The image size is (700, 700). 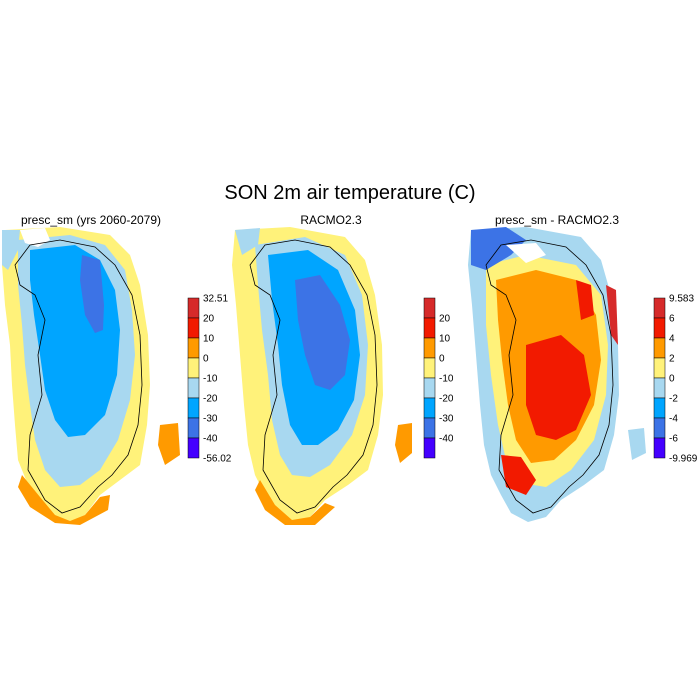 What do you see at coordinates (350, 193) in the screenshot?
I see `figure-title: SON 2m air temperature (C)` at bounding box center [350, 193].